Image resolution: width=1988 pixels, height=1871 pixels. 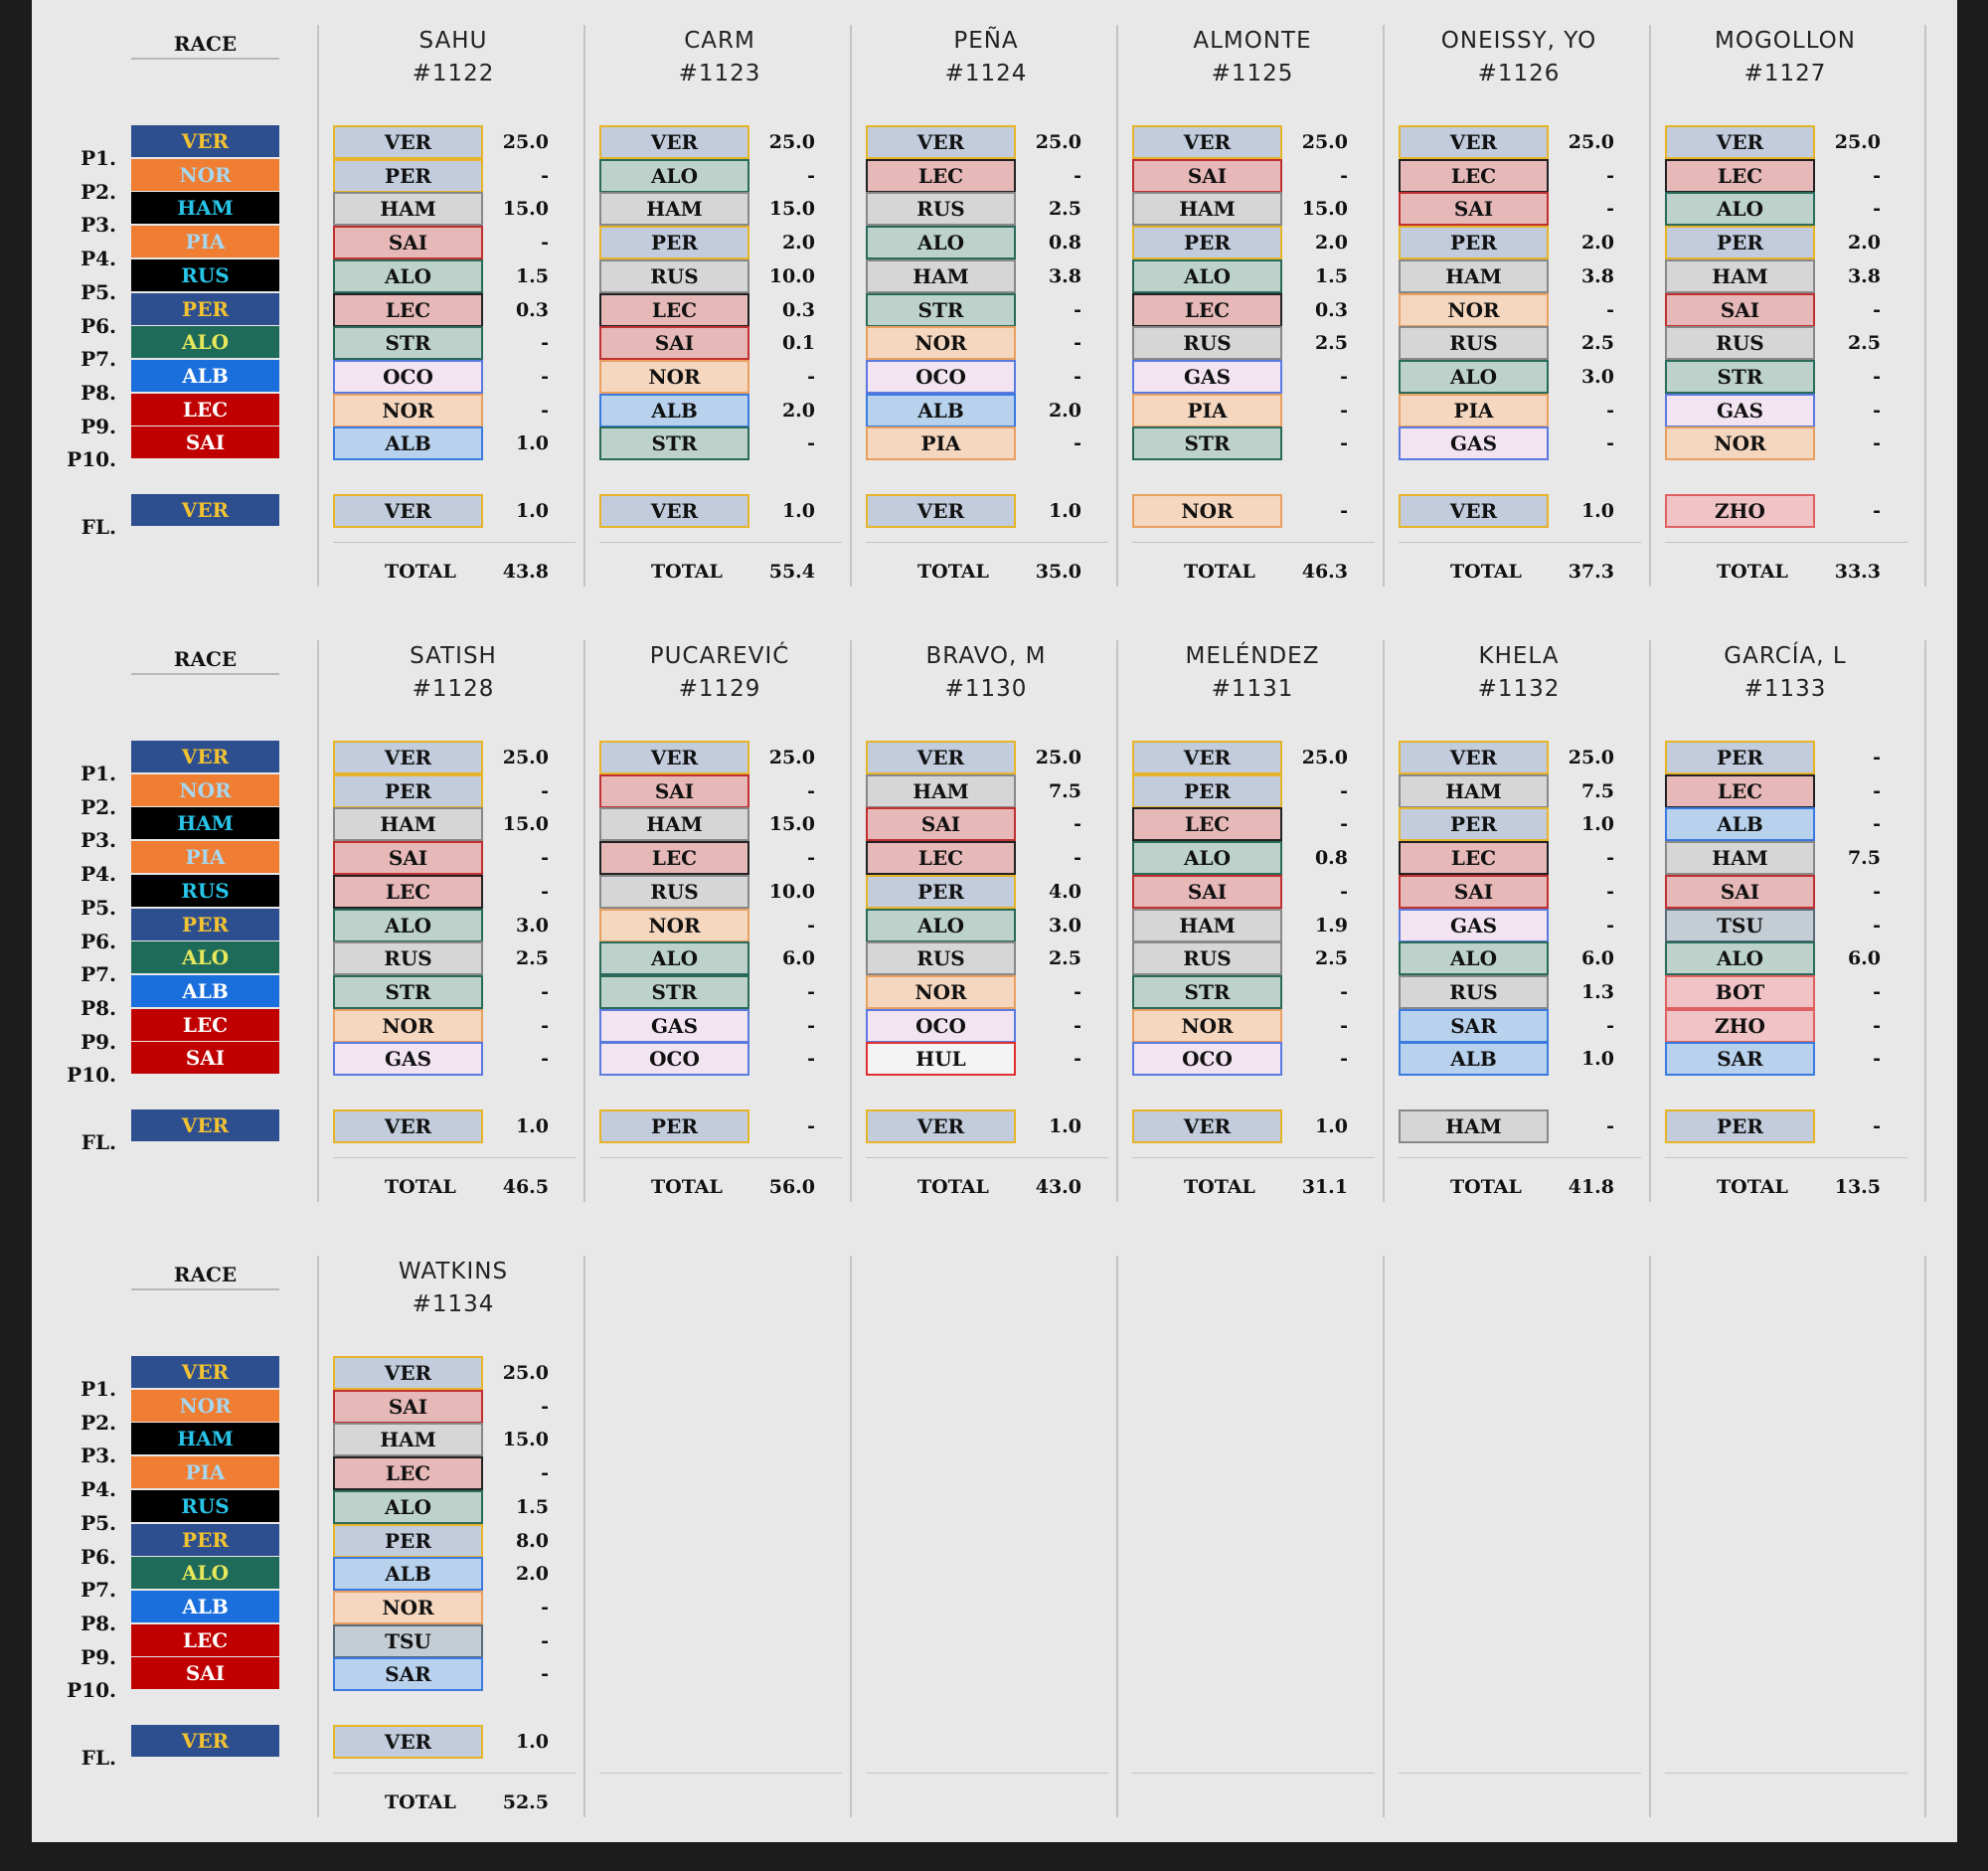 What do you see at coordinates (986, 656) in the screenshot?
I see `participant-name: BRAVO, M` at bounding box center [986, 656].